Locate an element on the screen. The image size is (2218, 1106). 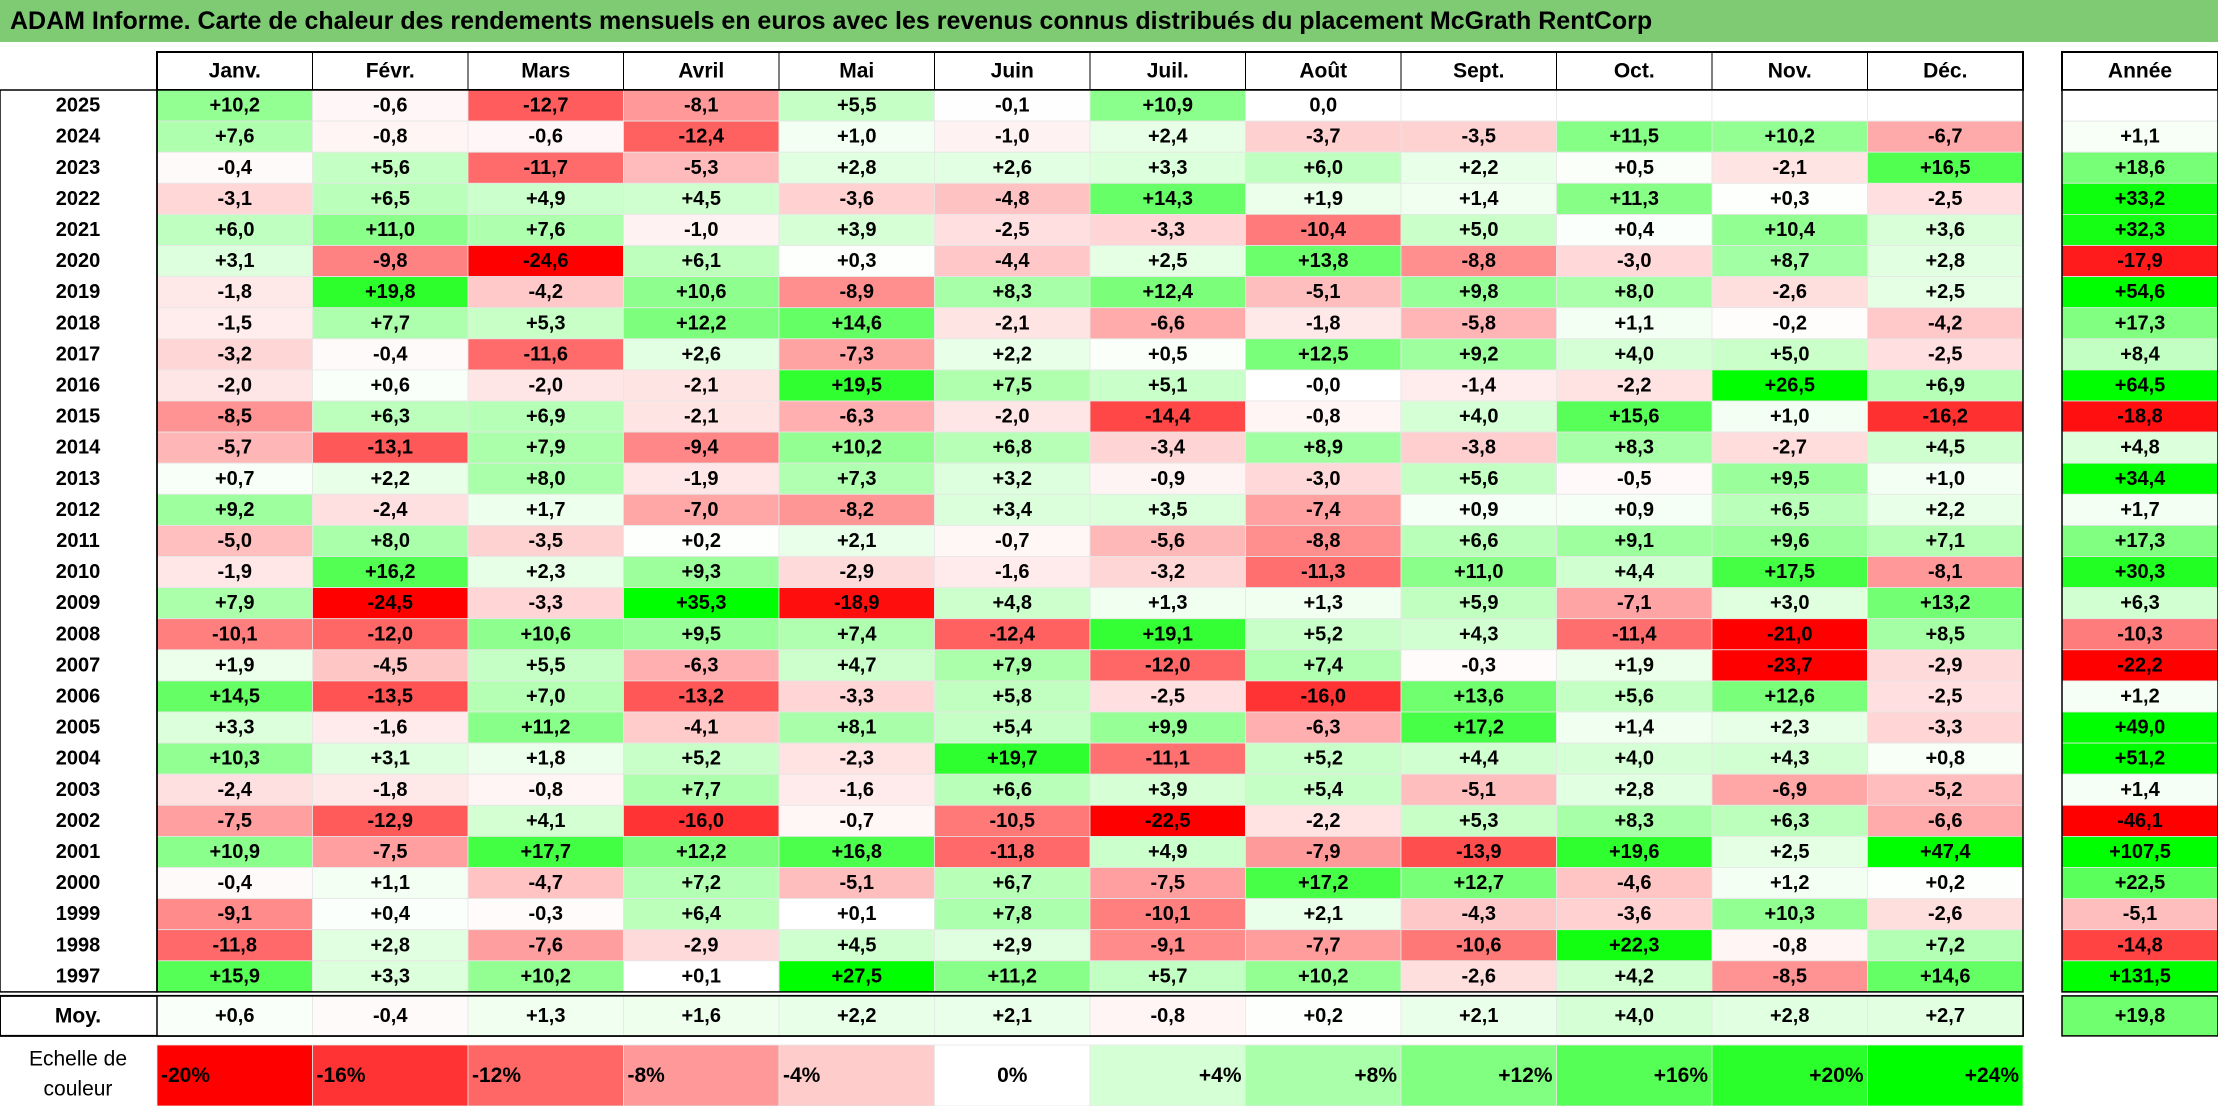
cell-value: +9,6 is located at coordinates (1789, 541).